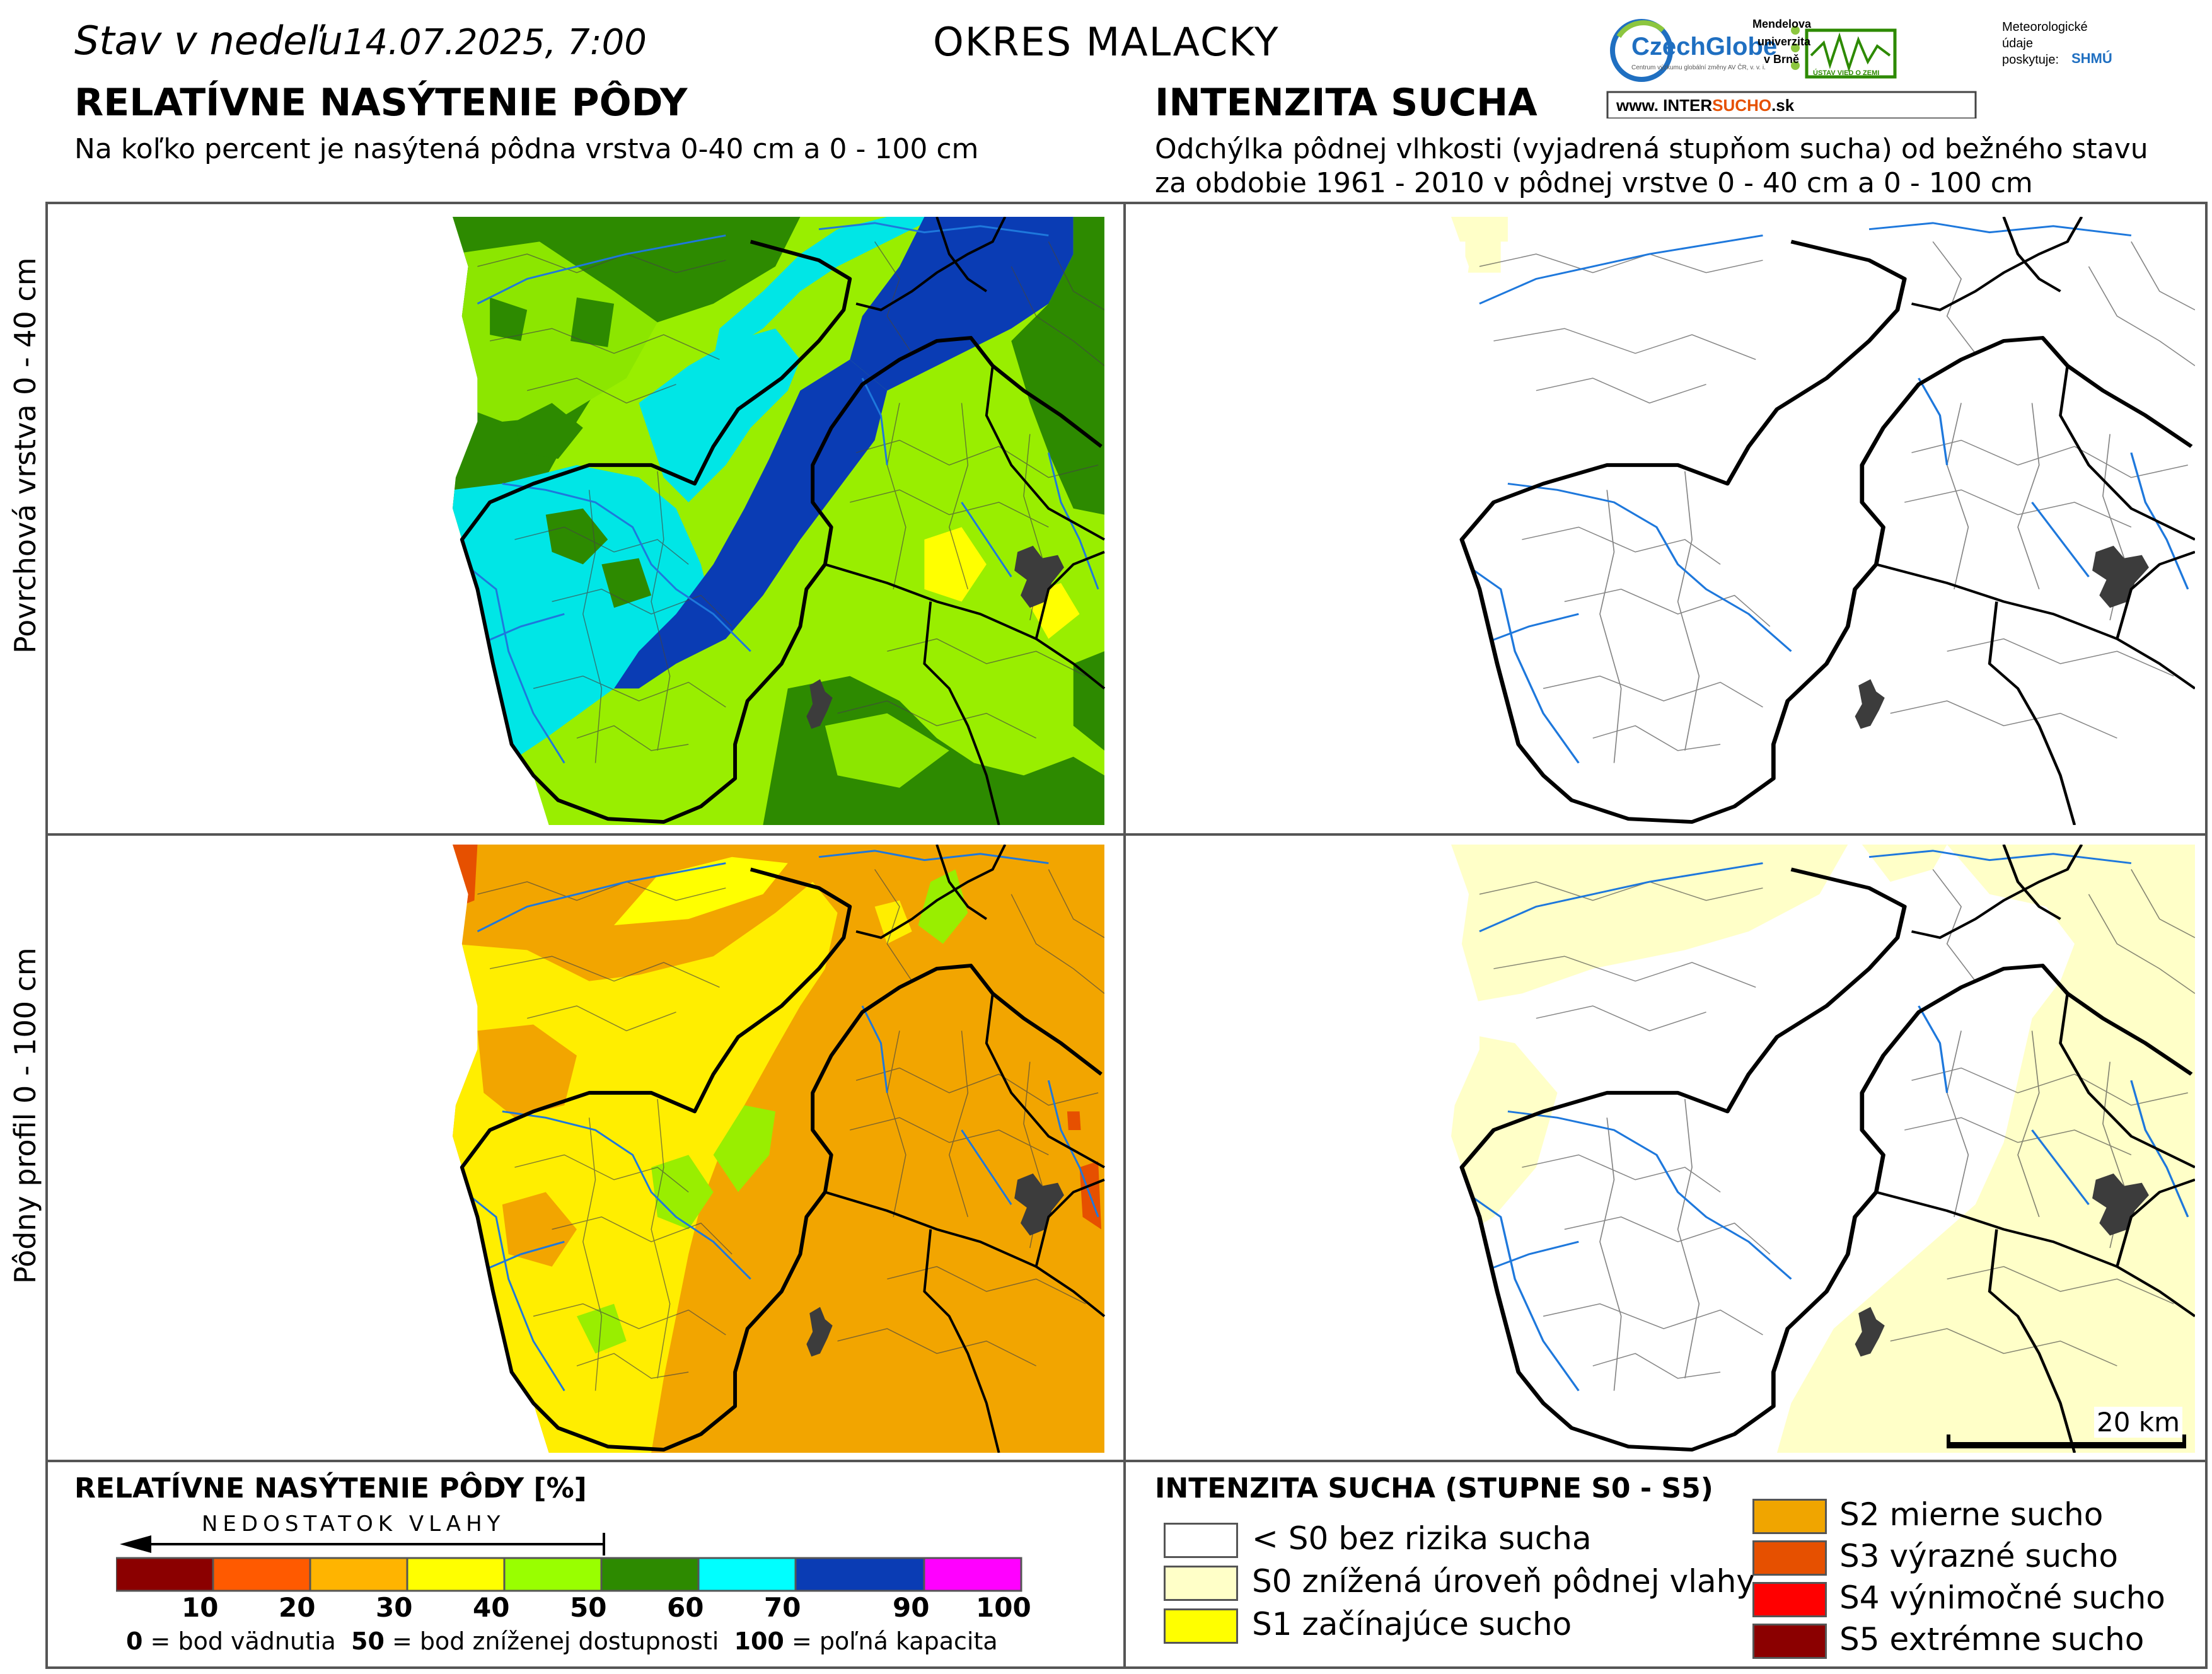  What do you see at coordinates (2002, 1597) in the screenshot?
I see `drought-legend-label: S4 výnimočné sucho` at bounding box center [2002, 1597].